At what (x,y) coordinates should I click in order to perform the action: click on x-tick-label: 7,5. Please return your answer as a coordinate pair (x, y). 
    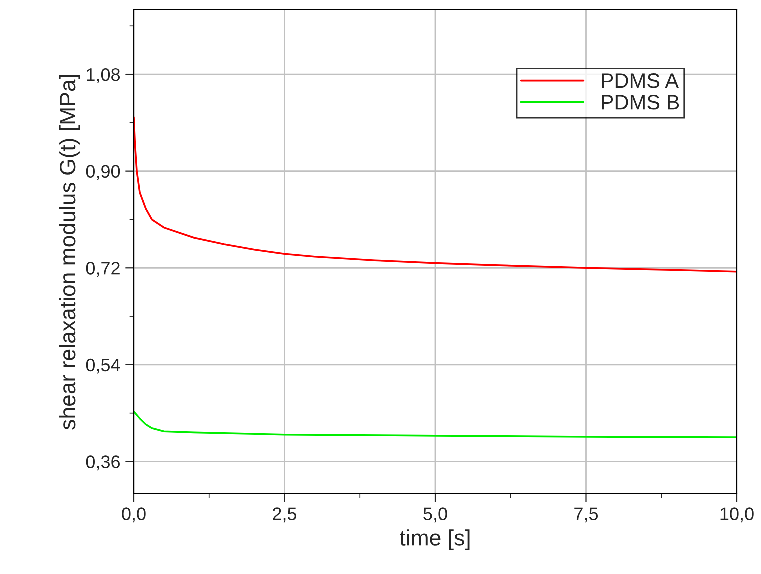
    Looking at the image, I should click on (586, 515).